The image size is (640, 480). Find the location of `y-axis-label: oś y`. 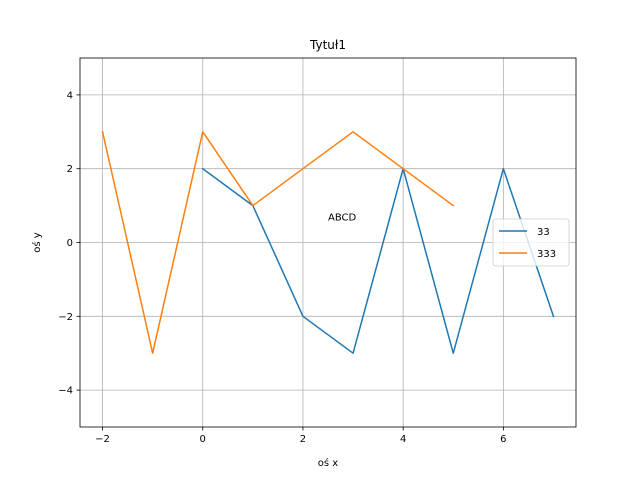

y-axis-label: oś y is located at coordinates (37, 242).